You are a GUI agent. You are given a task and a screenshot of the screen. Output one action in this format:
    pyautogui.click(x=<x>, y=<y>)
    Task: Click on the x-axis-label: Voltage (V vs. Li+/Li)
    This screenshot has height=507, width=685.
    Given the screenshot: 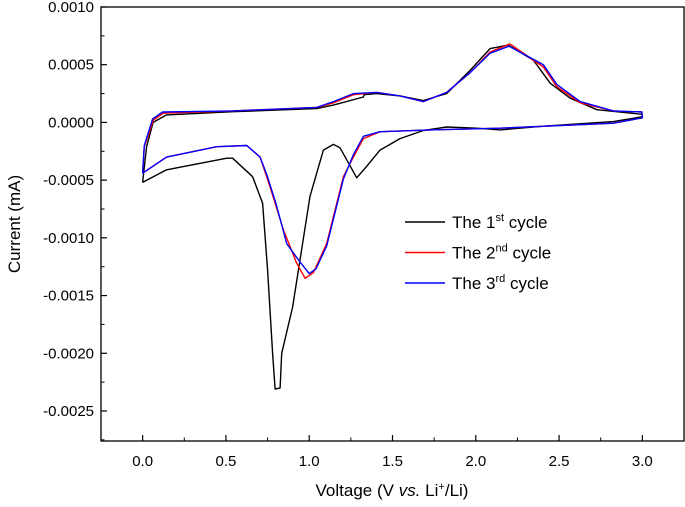 What is the action you would take?
    pyautogui.click(x=392, y=490)
    